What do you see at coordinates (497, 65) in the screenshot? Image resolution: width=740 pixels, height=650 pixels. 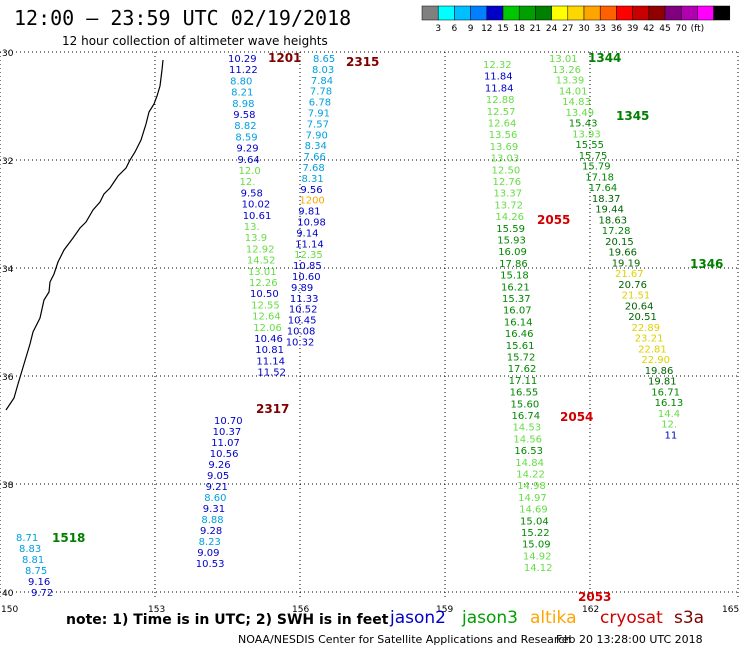 I see `swh-value: 12.32` at bounding box center [497, 65].